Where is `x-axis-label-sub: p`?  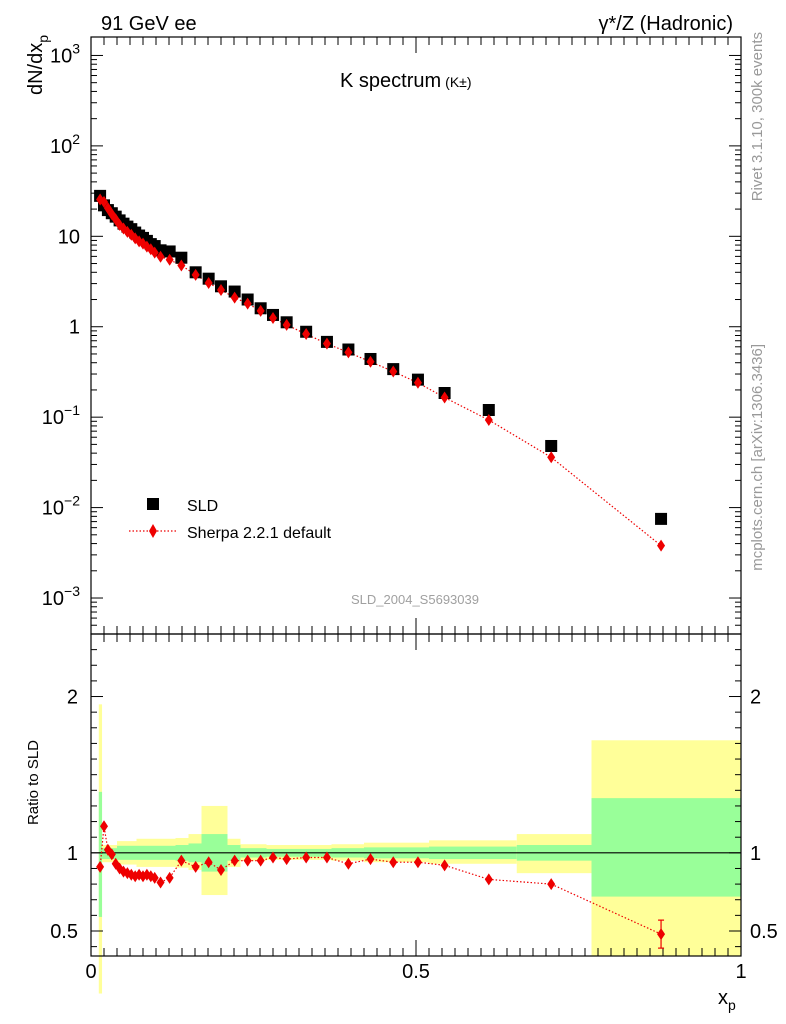 x-axis-label-sub: p is located at coordinates (732, 1005).